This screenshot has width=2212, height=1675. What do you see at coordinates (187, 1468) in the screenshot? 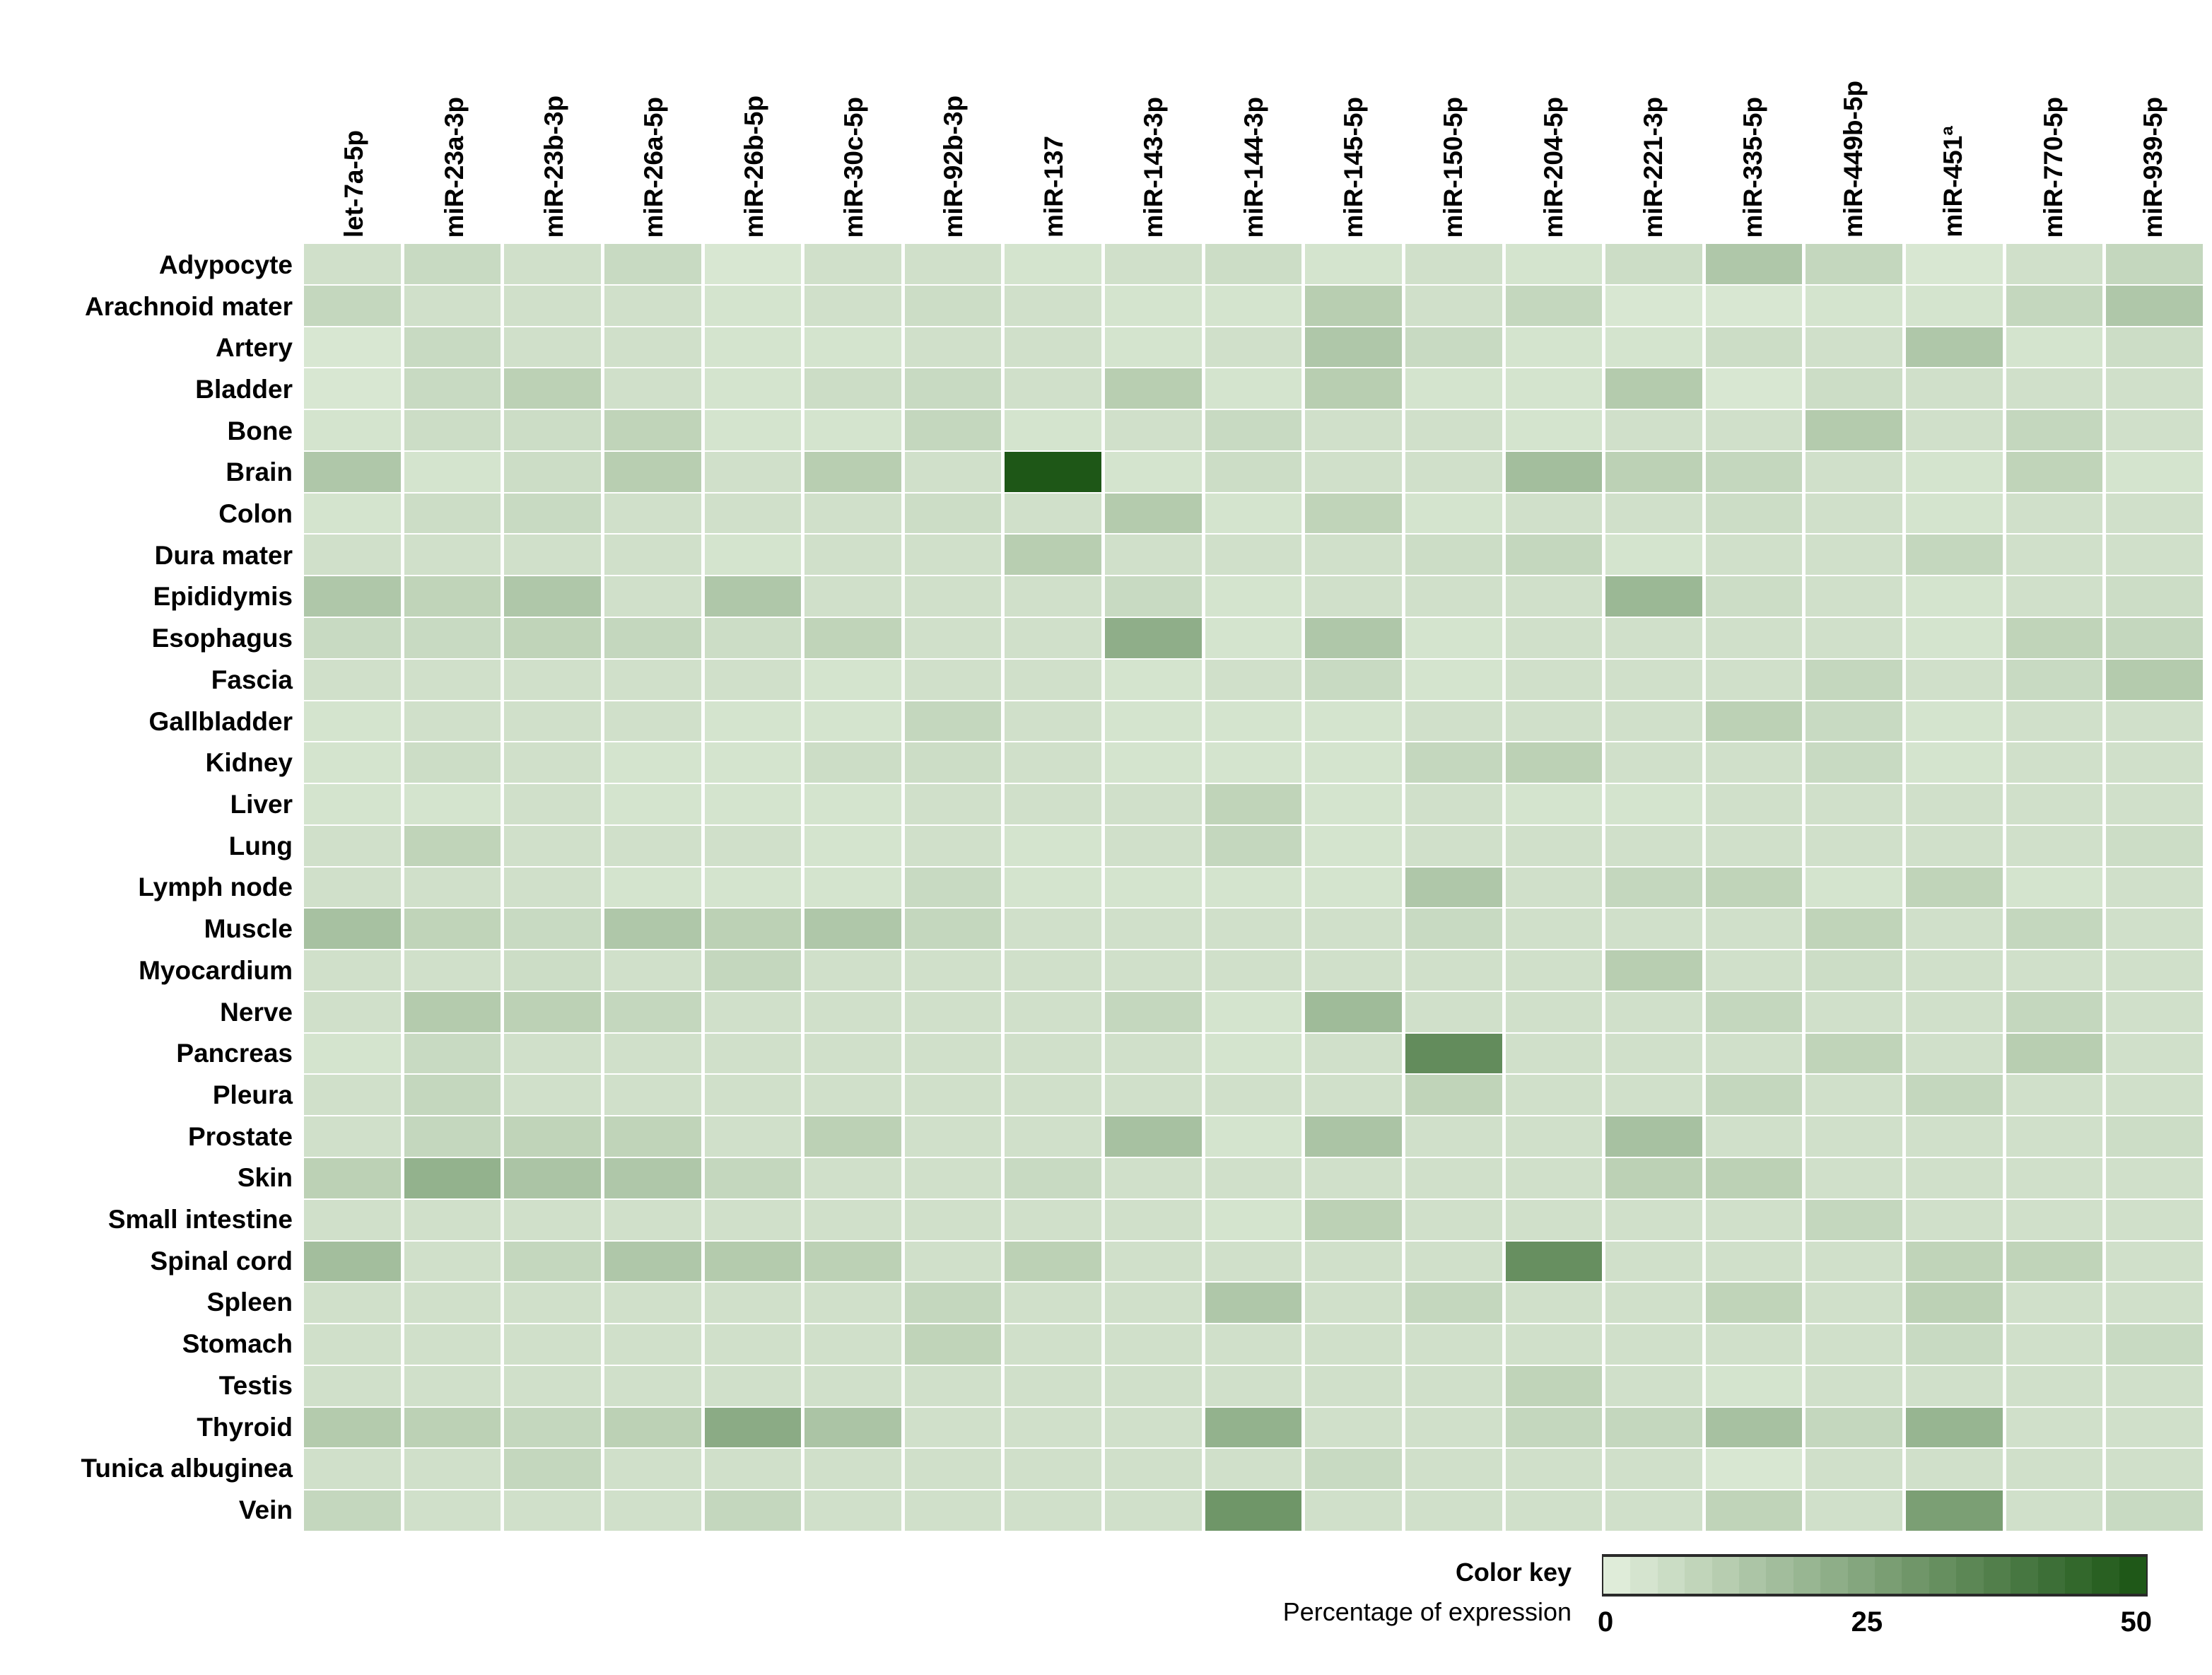
I see `row-label: Tunica albuginea` at bounding box center [187, 1468].